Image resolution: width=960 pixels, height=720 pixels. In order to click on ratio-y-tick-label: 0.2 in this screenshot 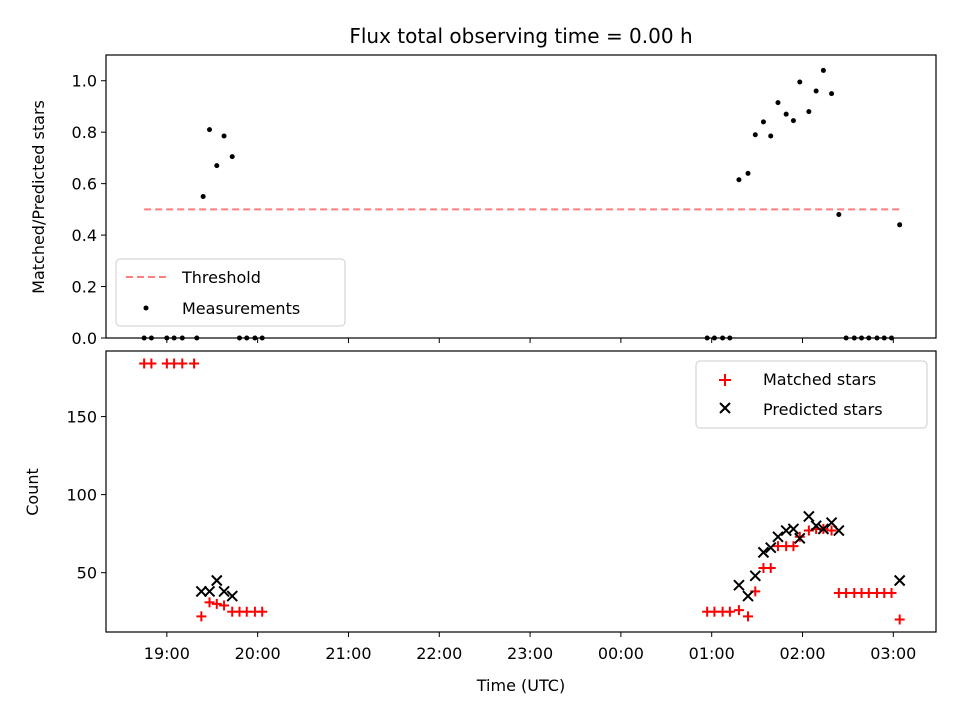, I will do `click(84, 287)`.